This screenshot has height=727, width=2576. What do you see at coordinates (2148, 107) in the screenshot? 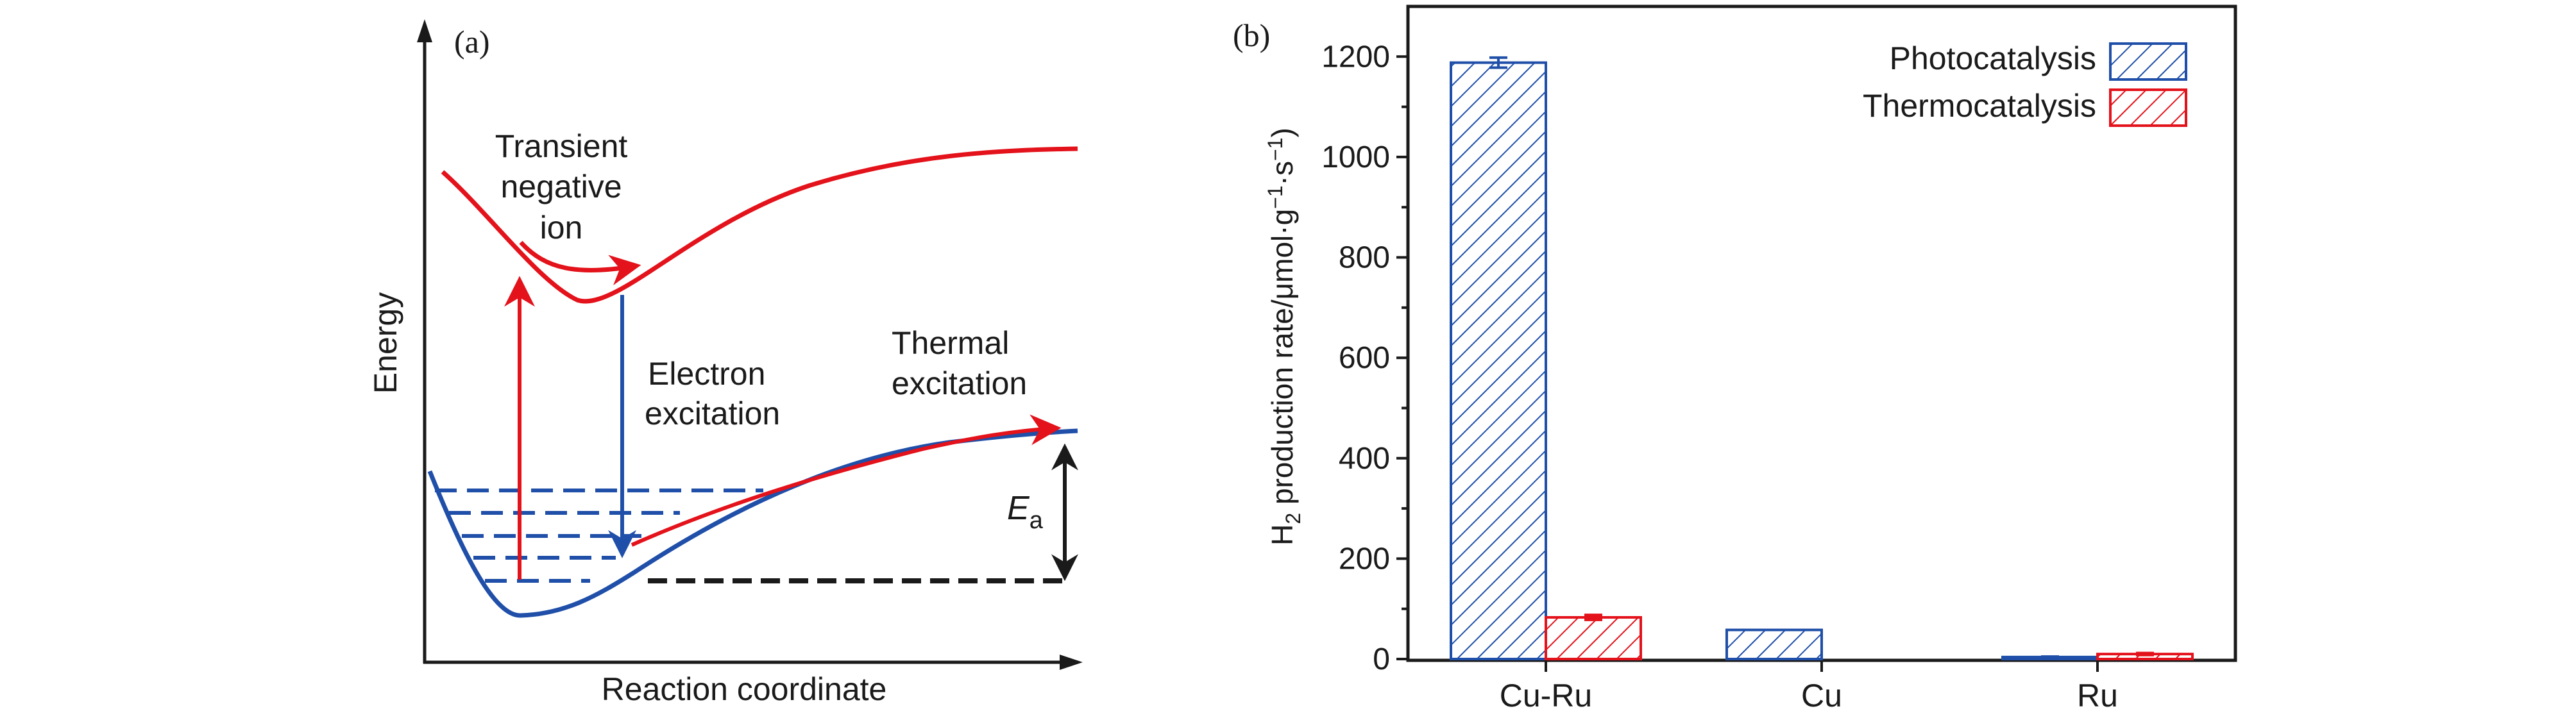
I see `legend-swatch-thermocatalysis` at bounding box center [2148, 107].